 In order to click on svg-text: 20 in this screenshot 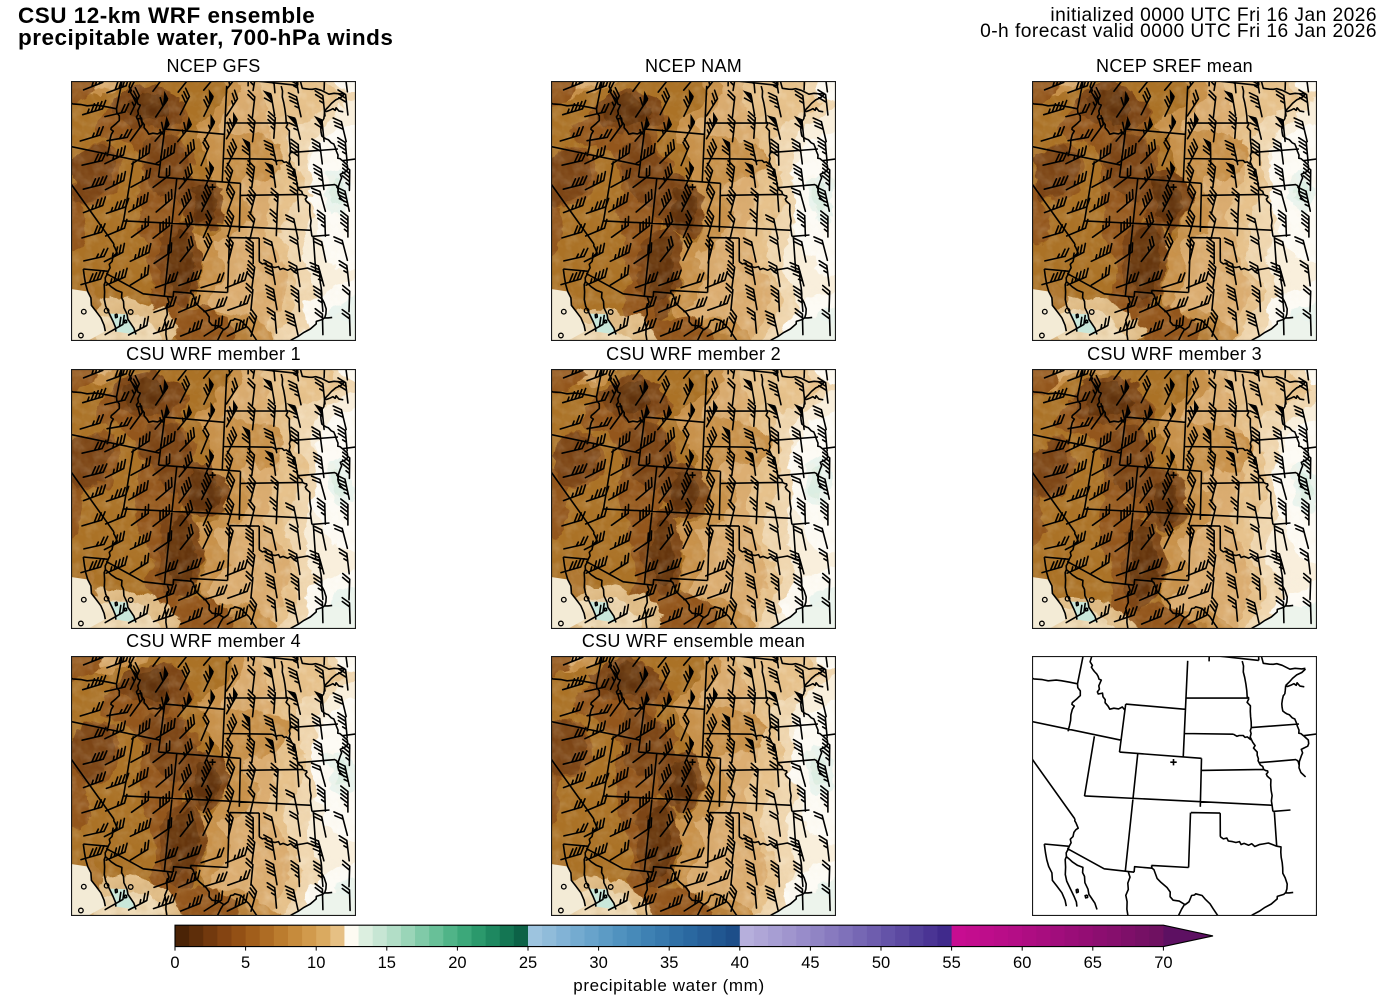, I will do `click(457, 963)`.